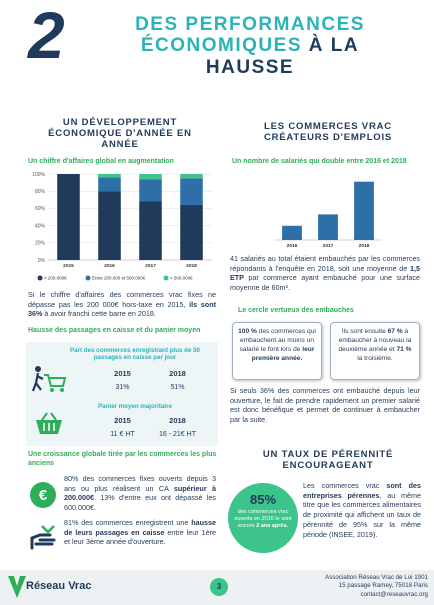 The image size is (434, 605). What do you see at coordinates (375, 358) in the screenshot?
I see `text-run: la troisième.` at bounding box center [375, 358].